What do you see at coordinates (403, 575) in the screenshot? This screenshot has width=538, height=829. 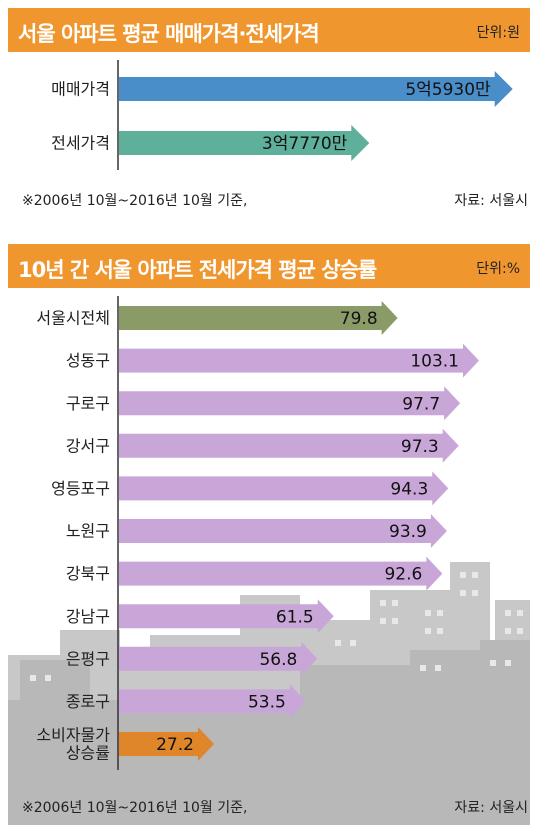 I see `rate-chart-value-label-6: 92.6` at bounding box center [403, 575].